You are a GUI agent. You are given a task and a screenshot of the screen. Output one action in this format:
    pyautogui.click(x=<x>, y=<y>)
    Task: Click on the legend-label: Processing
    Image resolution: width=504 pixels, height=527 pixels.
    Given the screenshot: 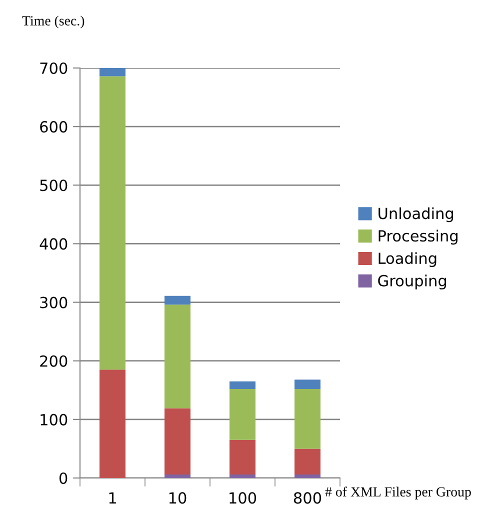 What is the action you would take?
    pyautogui.click(x=418, y=237)
    